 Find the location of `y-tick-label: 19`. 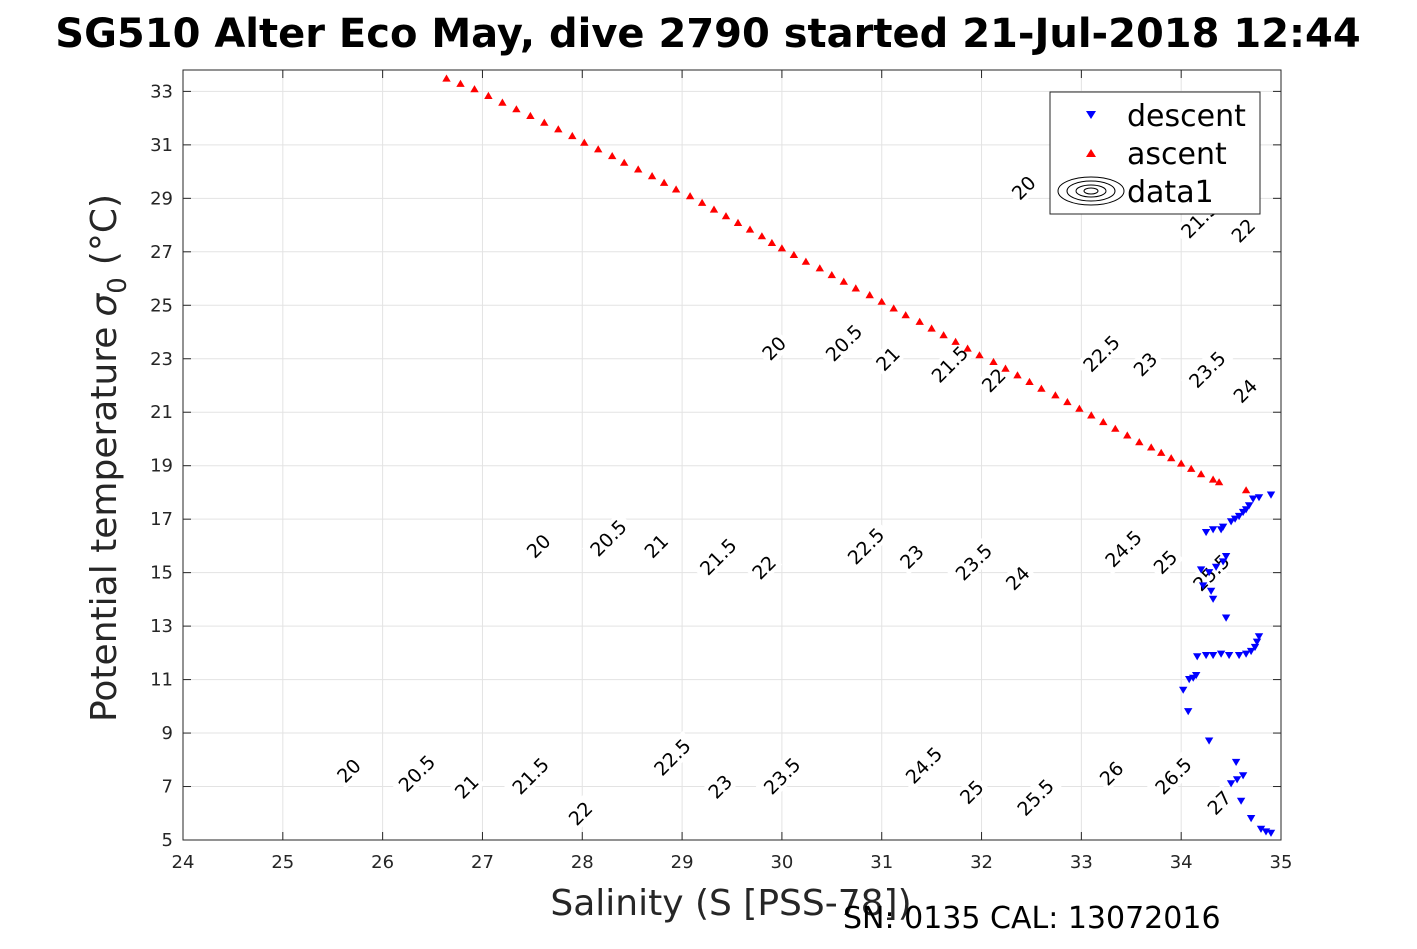

y-tick-label: 19 is located at coordinates (161, 466).